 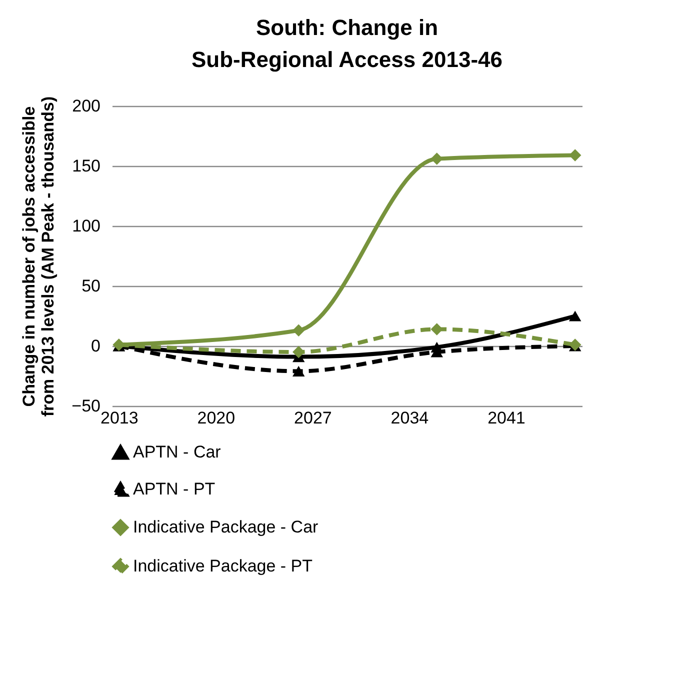 I want to click on x-tick-label: 2027, so click(x=313, y=418).